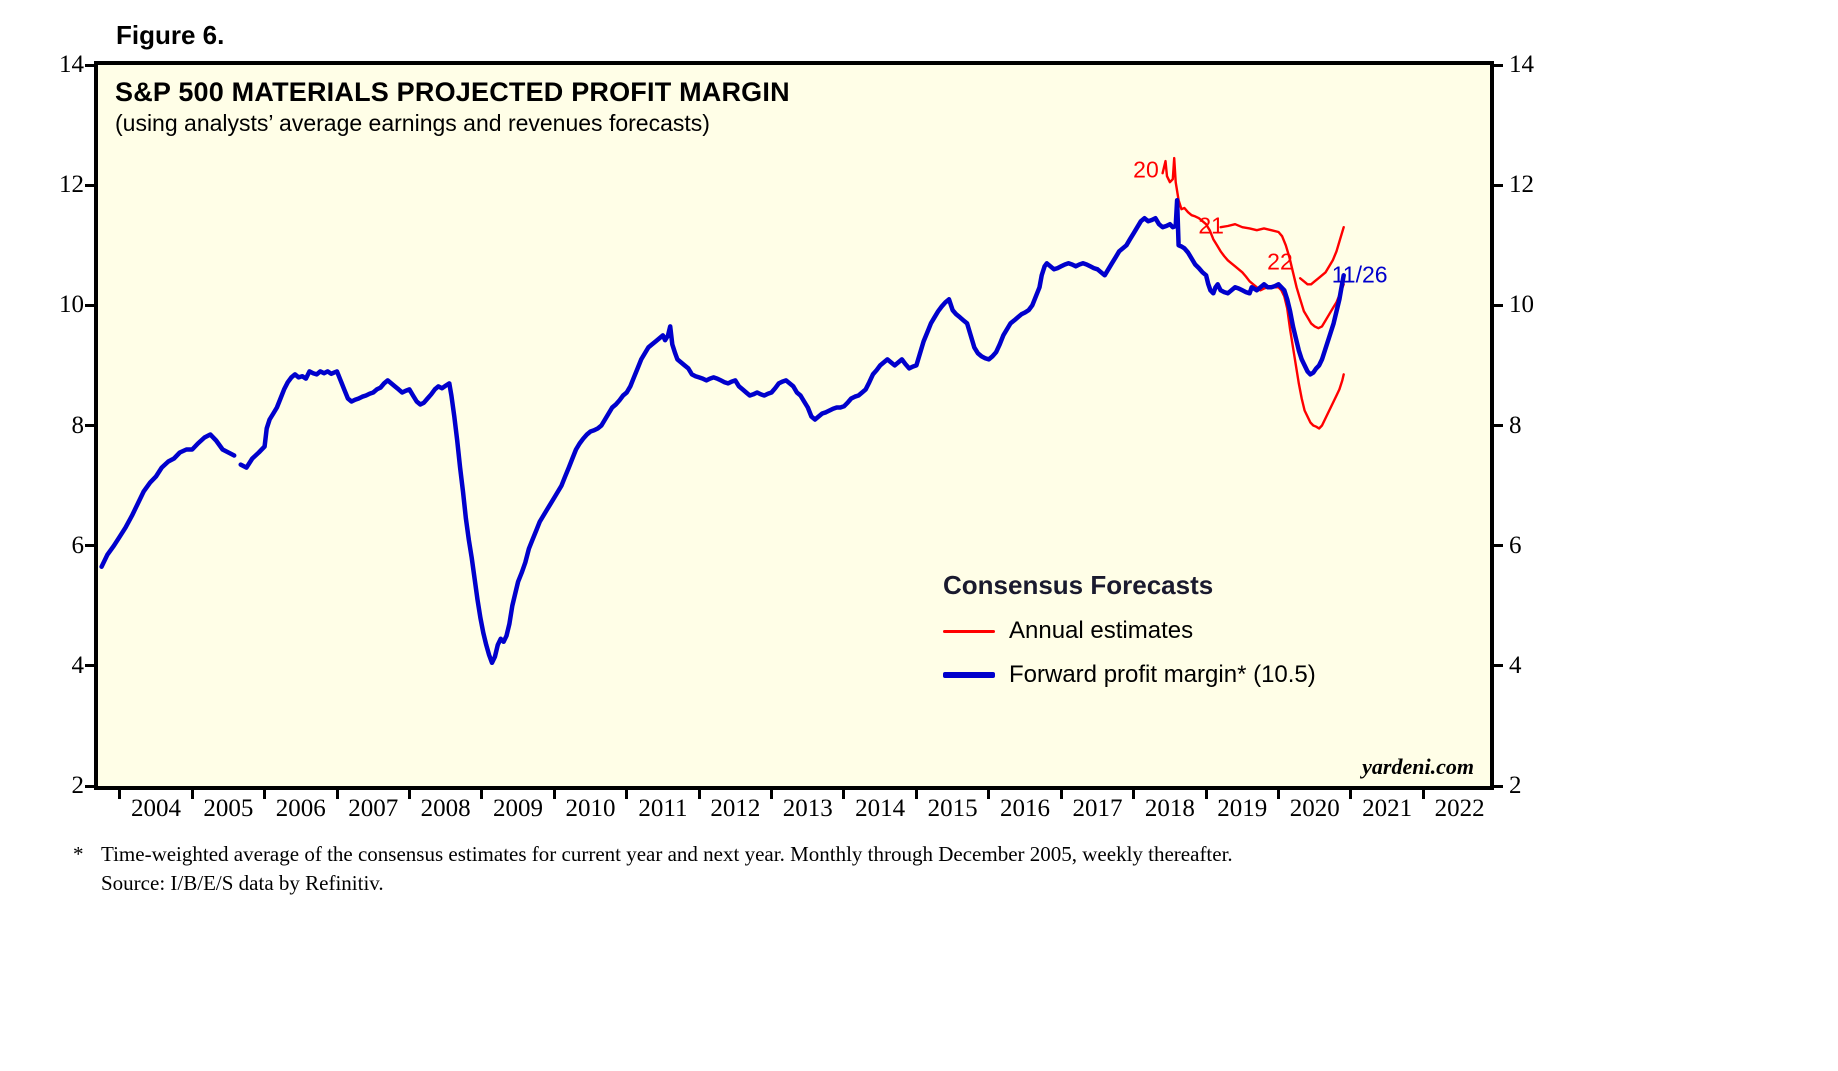 The image size is (1838, 1071). I want to click on legend-label-forward-profit-margin: Forward profit margin* (10.5), so click(1162, 674).